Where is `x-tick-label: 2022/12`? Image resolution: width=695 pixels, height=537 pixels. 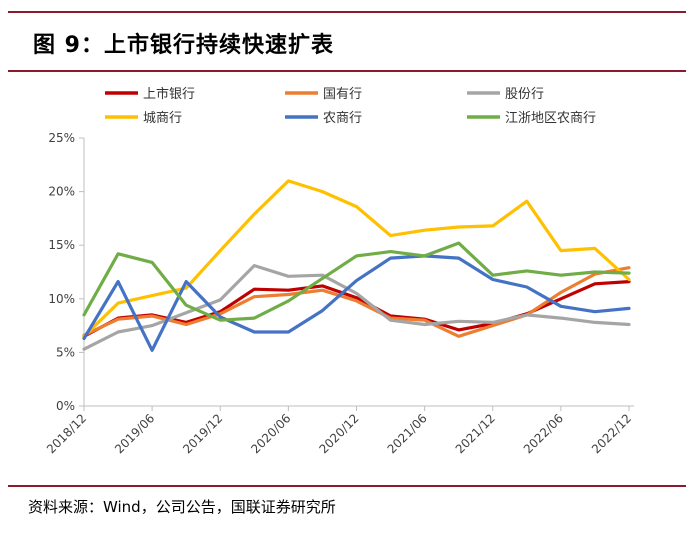
x-tick-label: 2022/12 is located at coordinates (611, 433).